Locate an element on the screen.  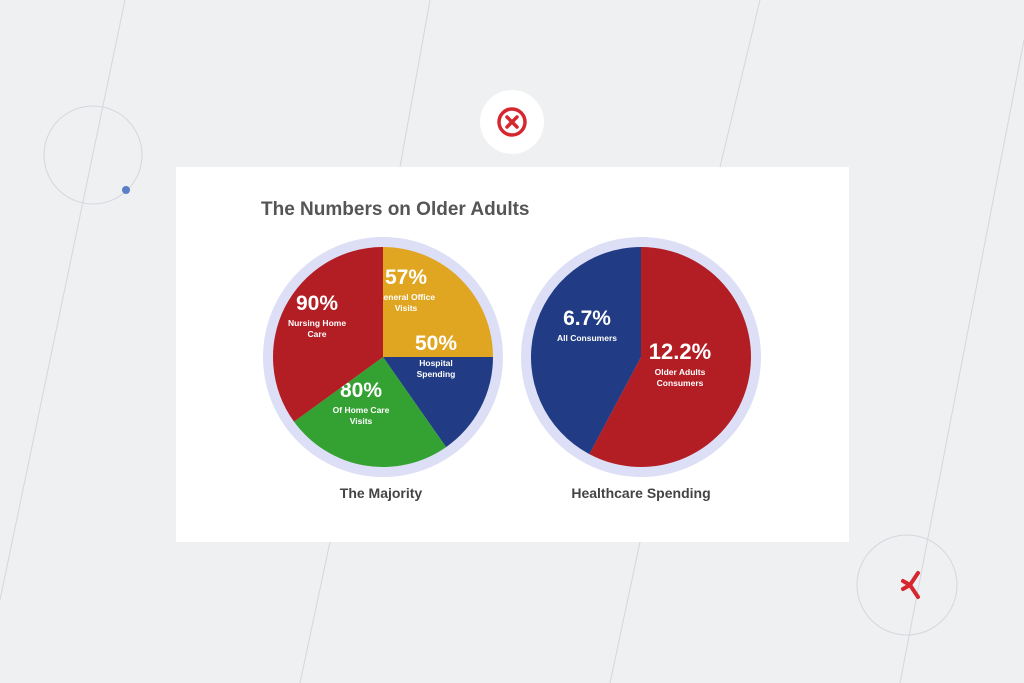
close-circle-icon is located at coordinates (512, 122).